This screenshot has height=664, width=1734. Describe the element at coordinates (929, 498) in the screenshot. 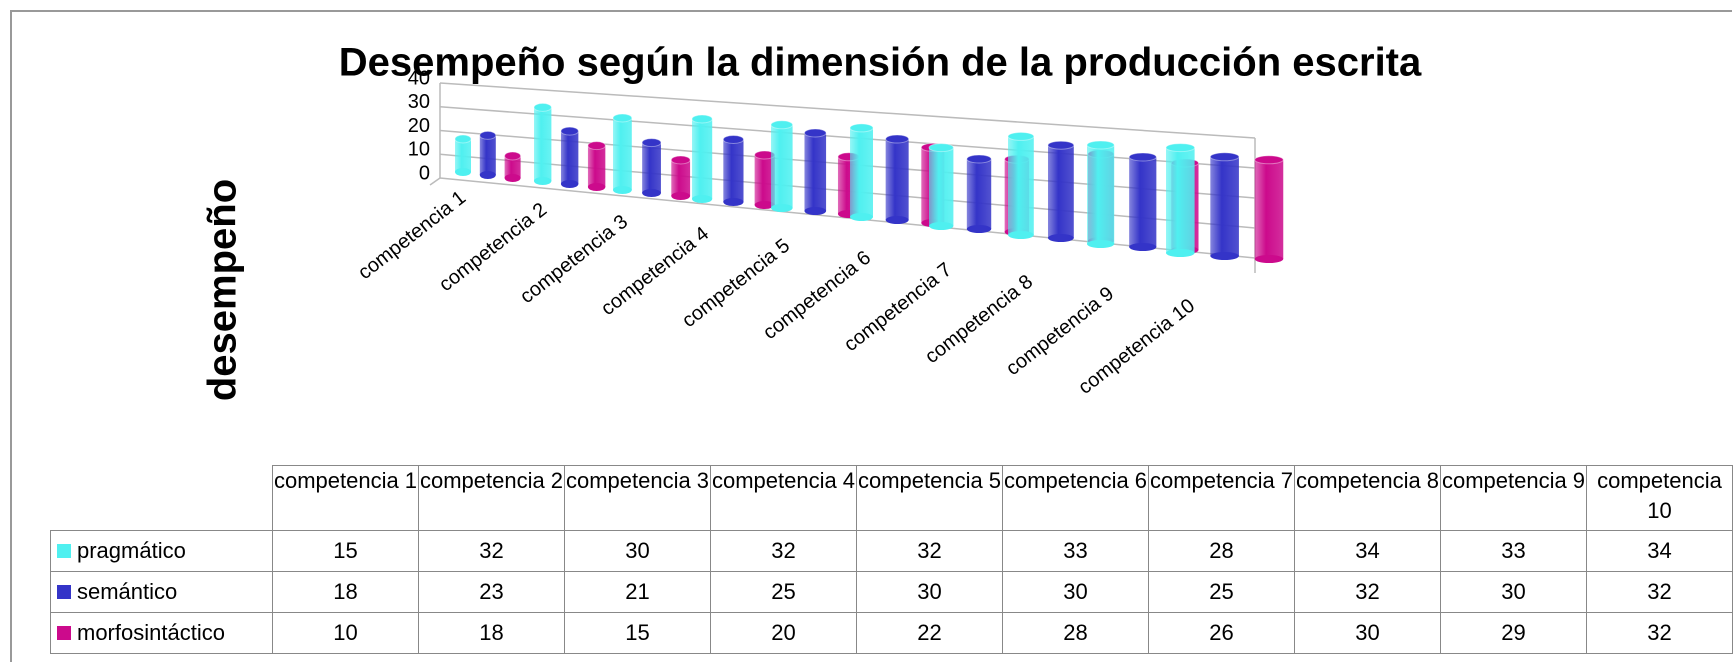

I see `table-header-cell: competencia 5` at that location.